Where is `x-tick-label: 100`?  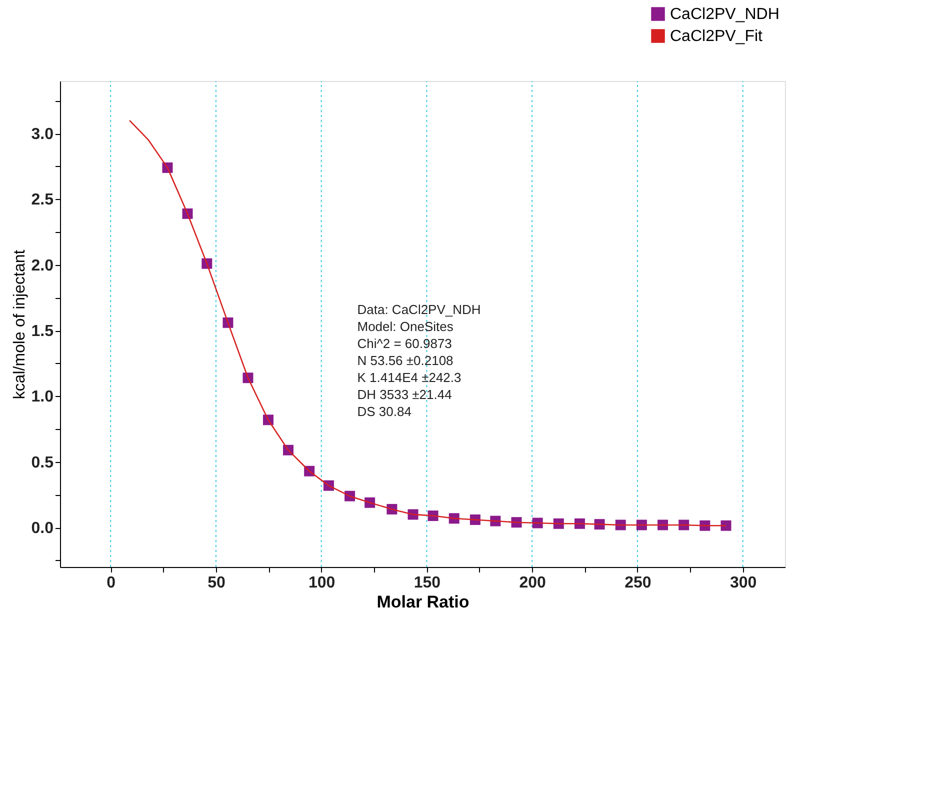
x-tick-label: 100 is located at coordinates (322, 583).